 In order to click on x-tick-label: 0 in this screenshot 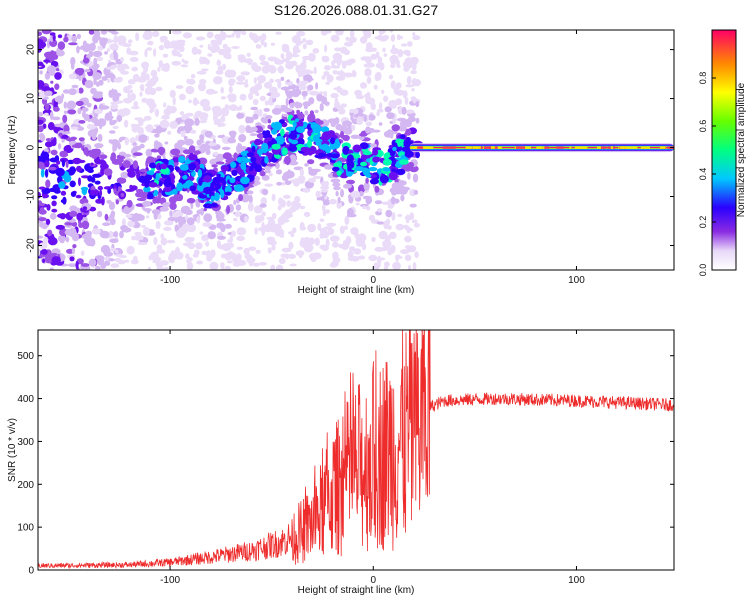, I will do `click(373, 580)`.